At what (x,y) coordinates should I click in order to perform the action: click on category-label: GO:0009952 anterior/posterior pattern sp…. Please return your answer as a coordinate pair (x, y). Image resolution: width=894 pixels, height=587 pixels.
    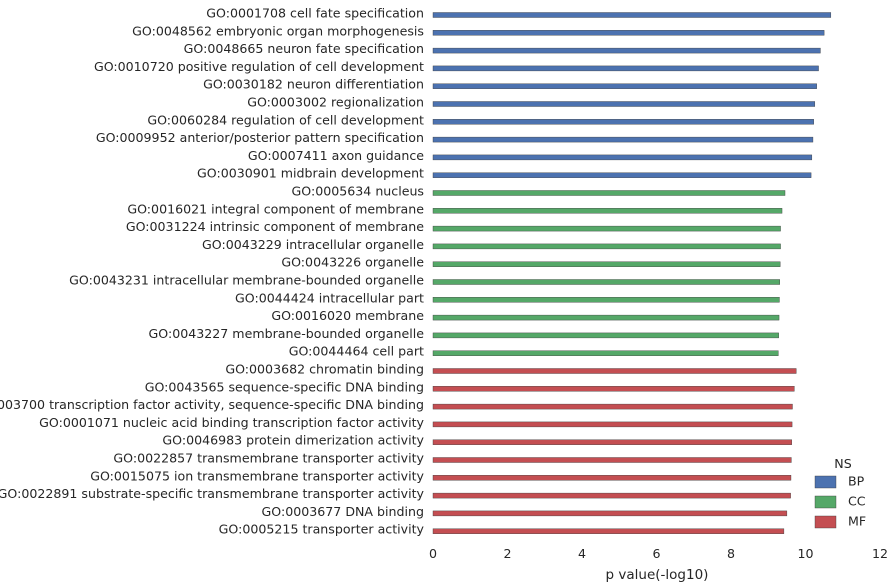
    Looking at the image, I should click on (260, 137).